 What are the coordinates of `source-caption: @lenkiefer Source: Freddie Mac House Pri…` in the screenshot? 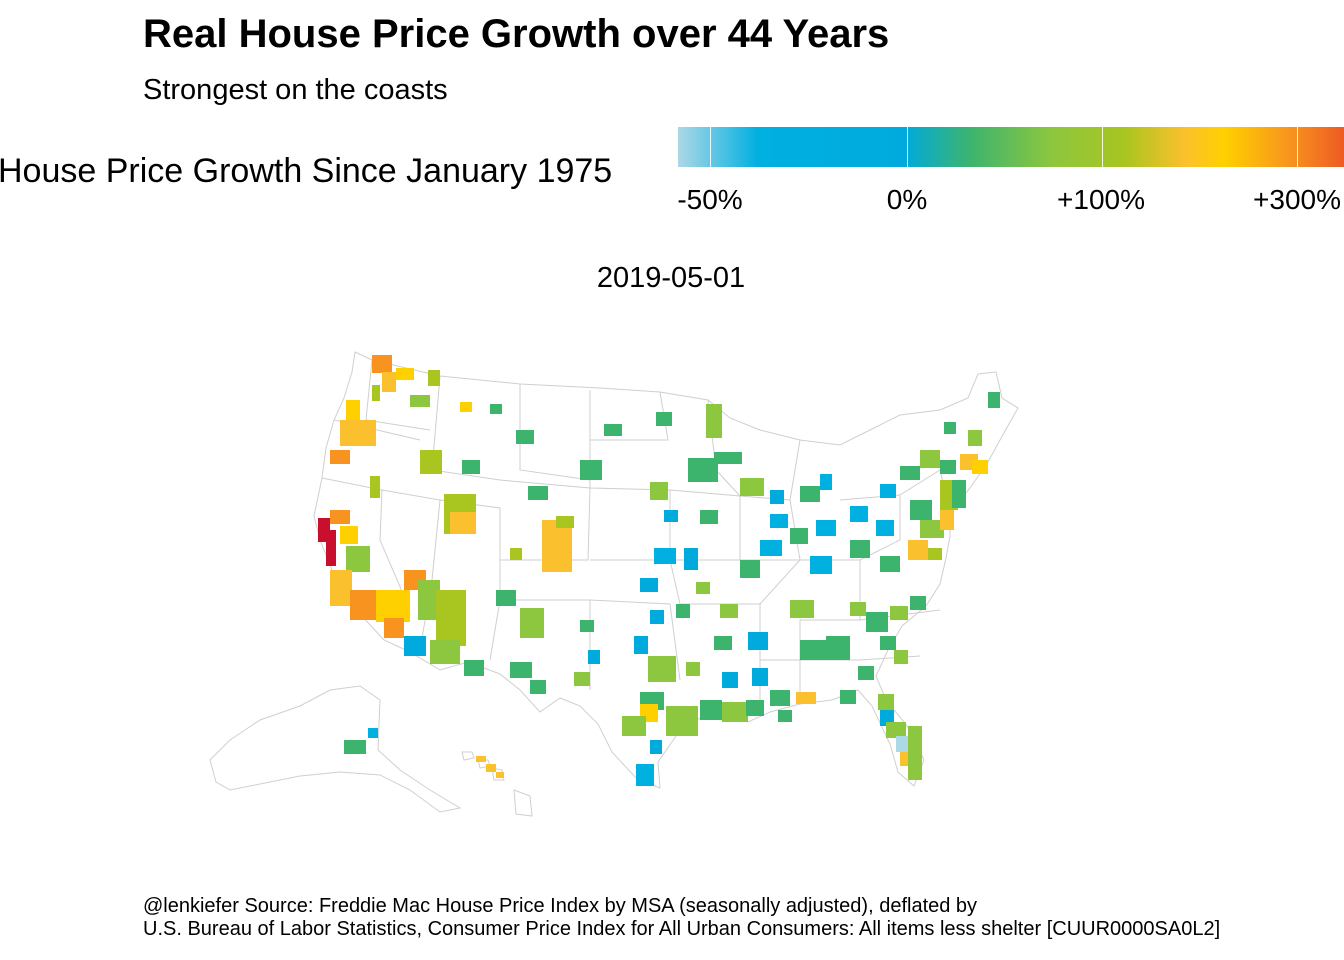 It's located at (681, 918).